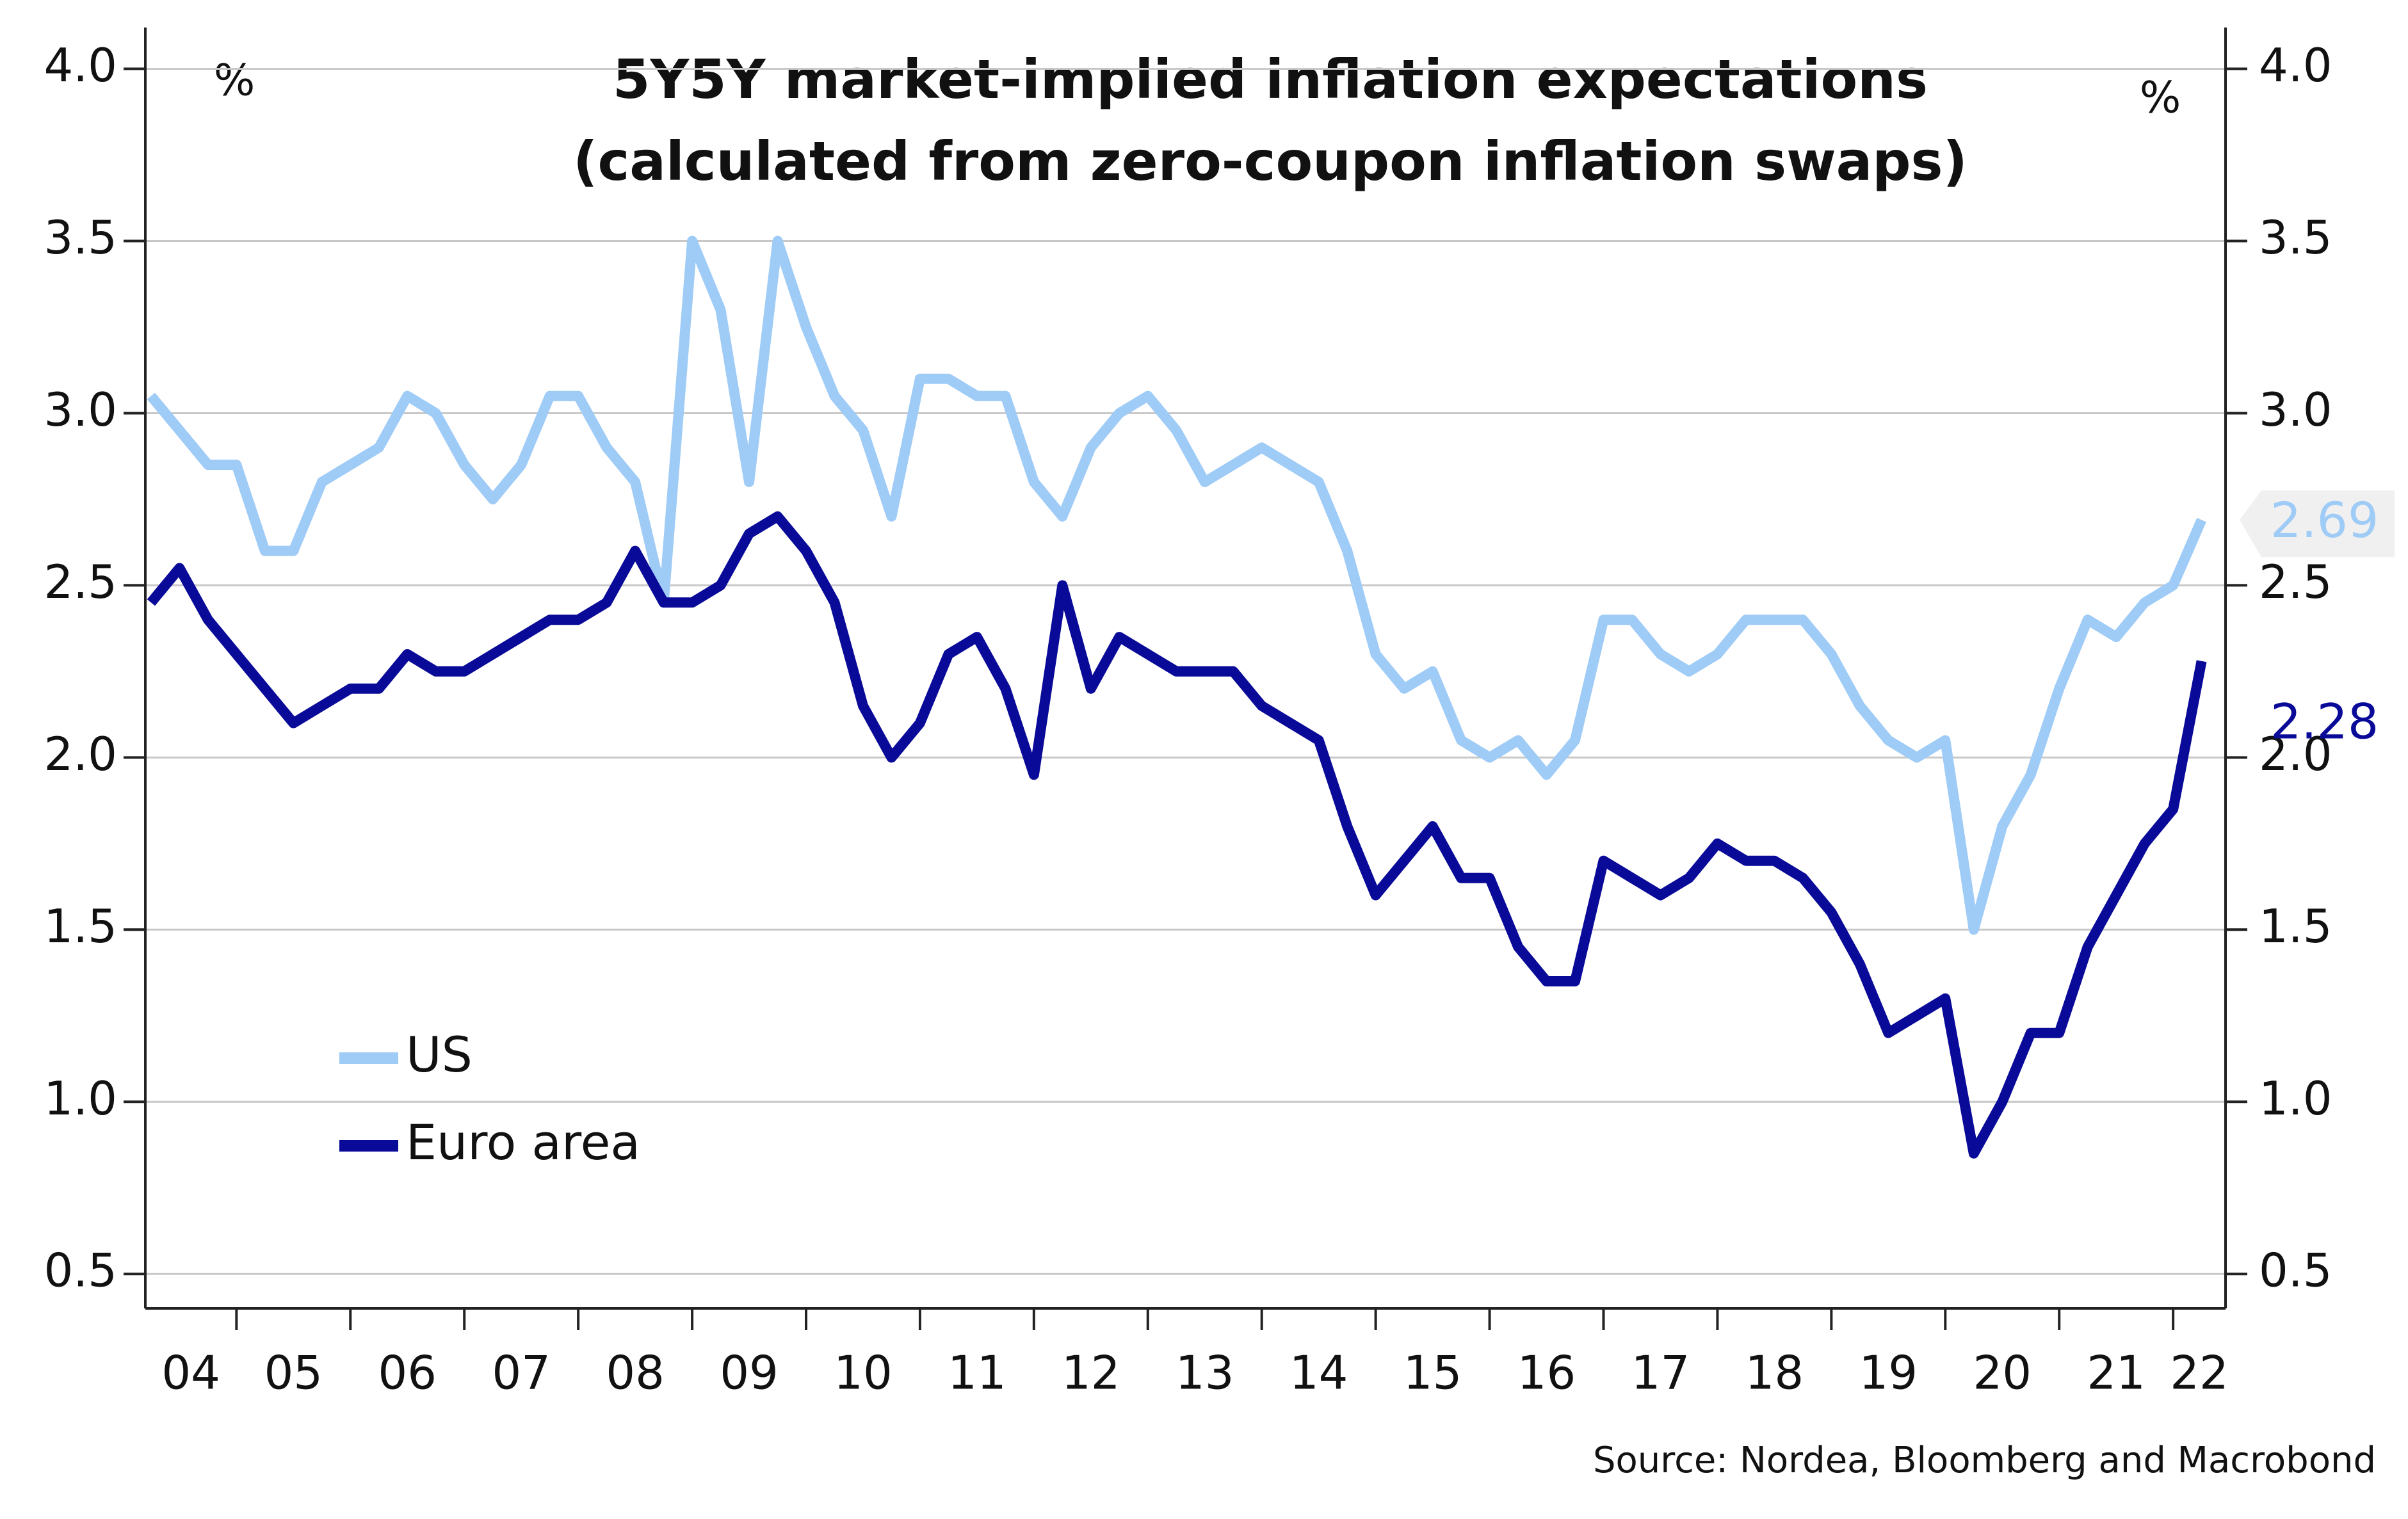  Describe the element at coordinates (80, 1271) in the screenshot. I see `y-tick-label: 0.5` at that location.